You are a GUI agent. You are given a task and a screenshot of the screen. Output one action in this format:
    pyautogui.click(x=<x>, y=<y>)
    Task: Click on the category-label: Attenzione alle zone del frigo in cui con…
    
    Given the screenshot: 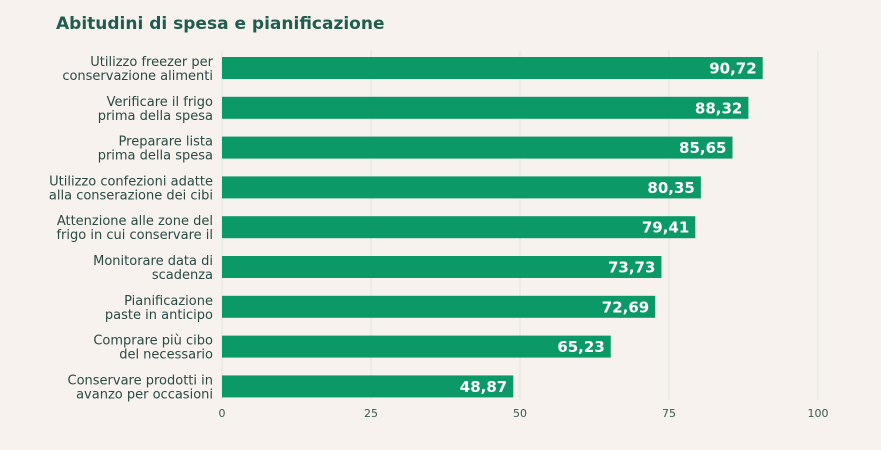 What is the action you would take?
    pyautogui.click(x=134, y=228)
    